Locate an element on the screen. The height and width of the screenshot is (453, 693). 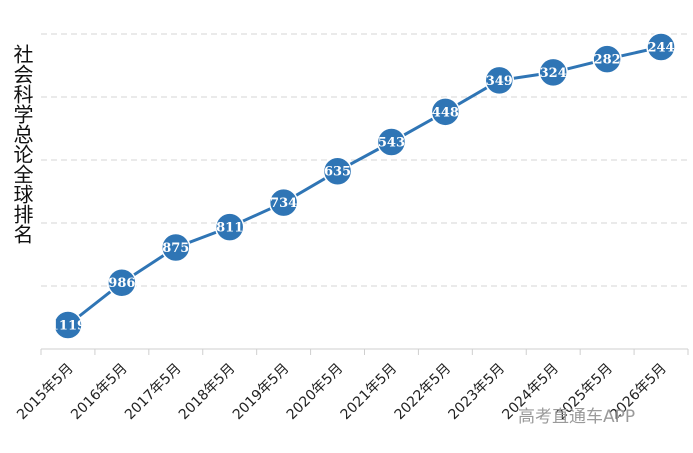
x-tick-label-6: 2021年5月 is located at coordinates (369, 392).